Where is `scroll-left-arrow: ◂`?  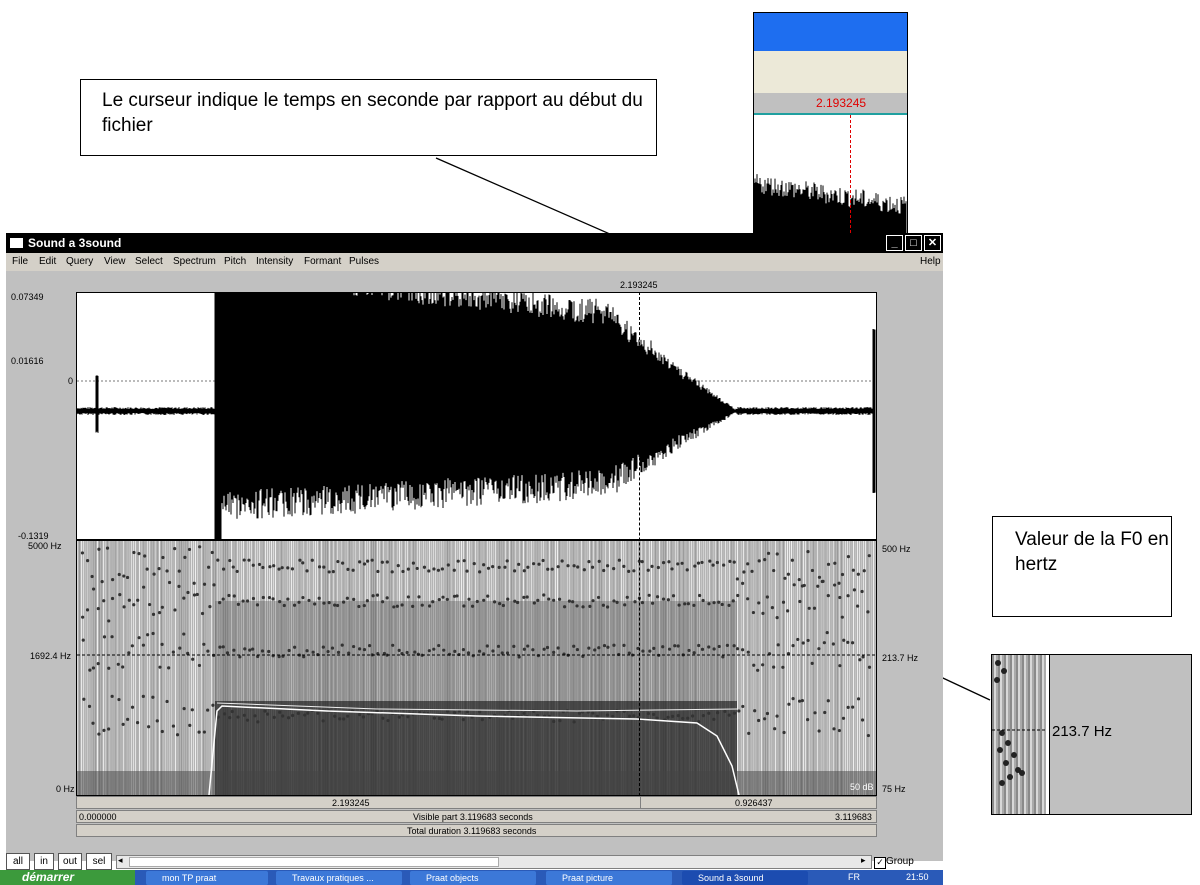 scroll-left-arrow: ◂ is located at coordinates (120, 860).